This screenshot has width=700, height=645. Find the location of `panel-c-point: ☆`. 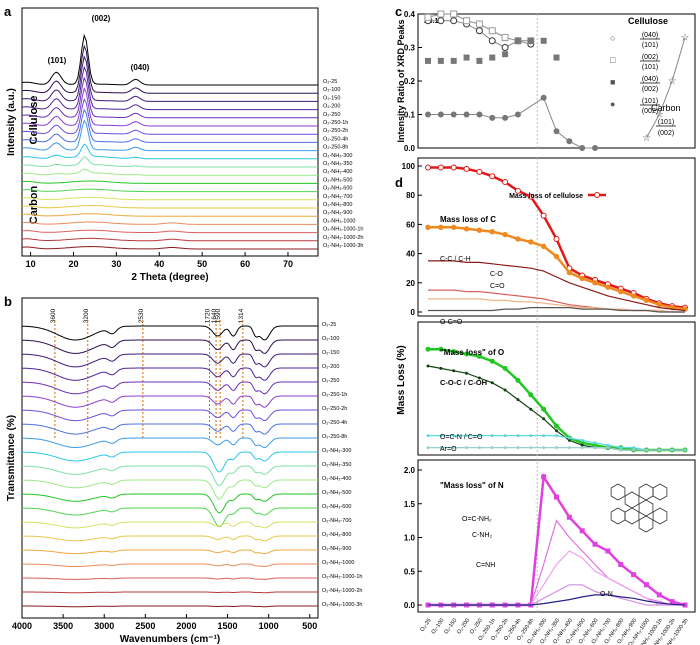

panel-c-point: ☆ is located at coordinates (672, 81).